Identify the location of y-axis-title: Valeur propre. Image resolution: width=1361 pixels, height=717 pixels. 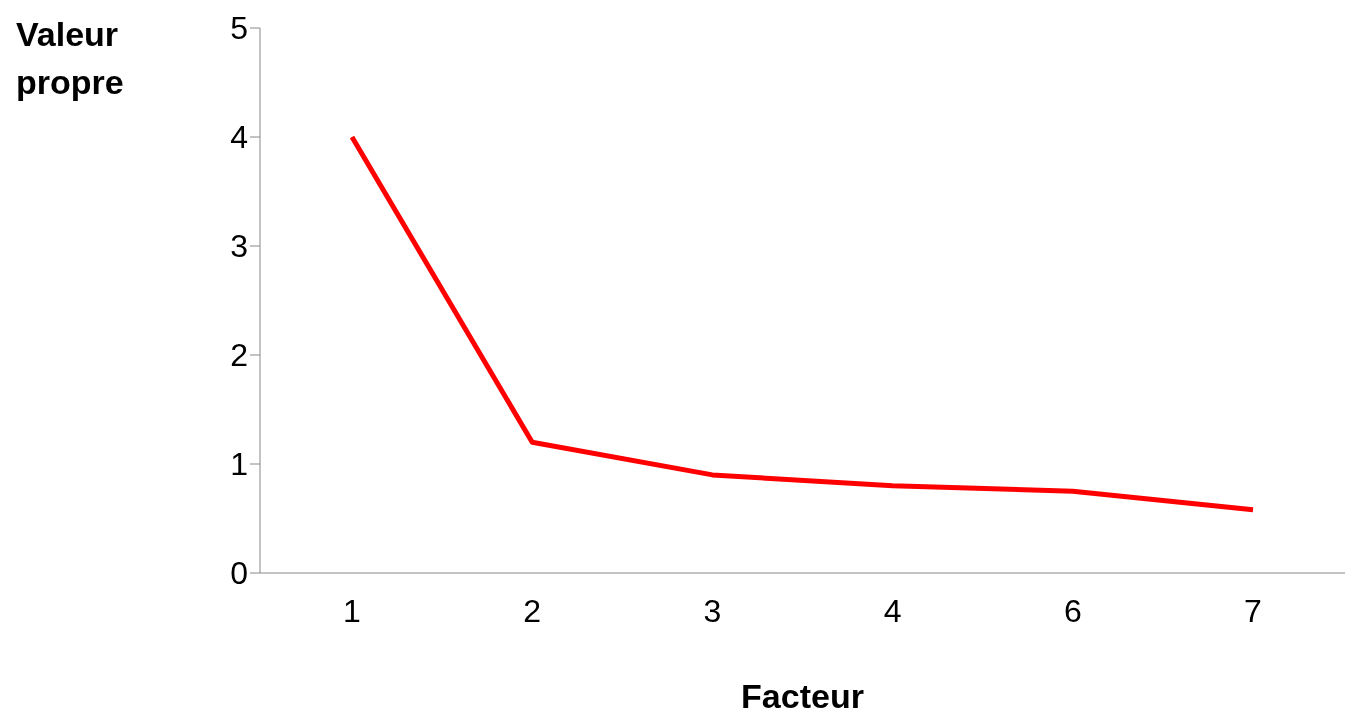
(70, 58).